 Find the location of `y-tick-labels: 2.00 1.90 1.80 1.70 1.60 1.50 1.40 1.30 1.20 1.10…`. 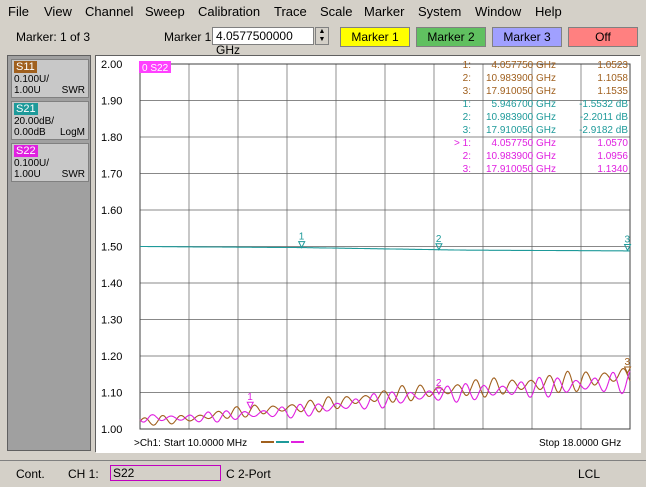

y-tick-labels: 2.00 1.90 1.80 1.70 1.60 1.50 1.40 1.30 1.20 1.10… is located at coordinates (111, 247).